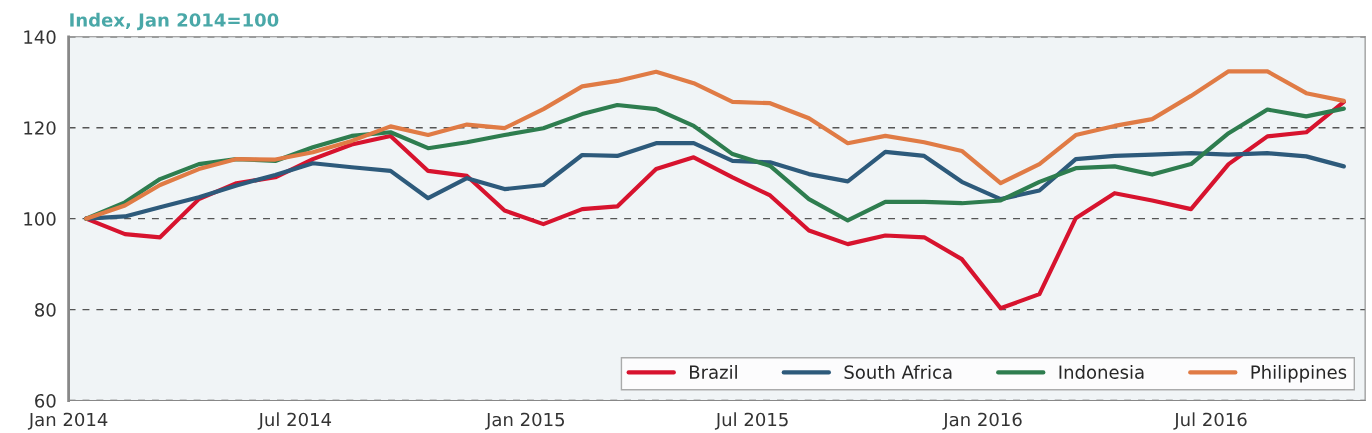  I want to click on legend-label: South Africa, so click(898, 372).